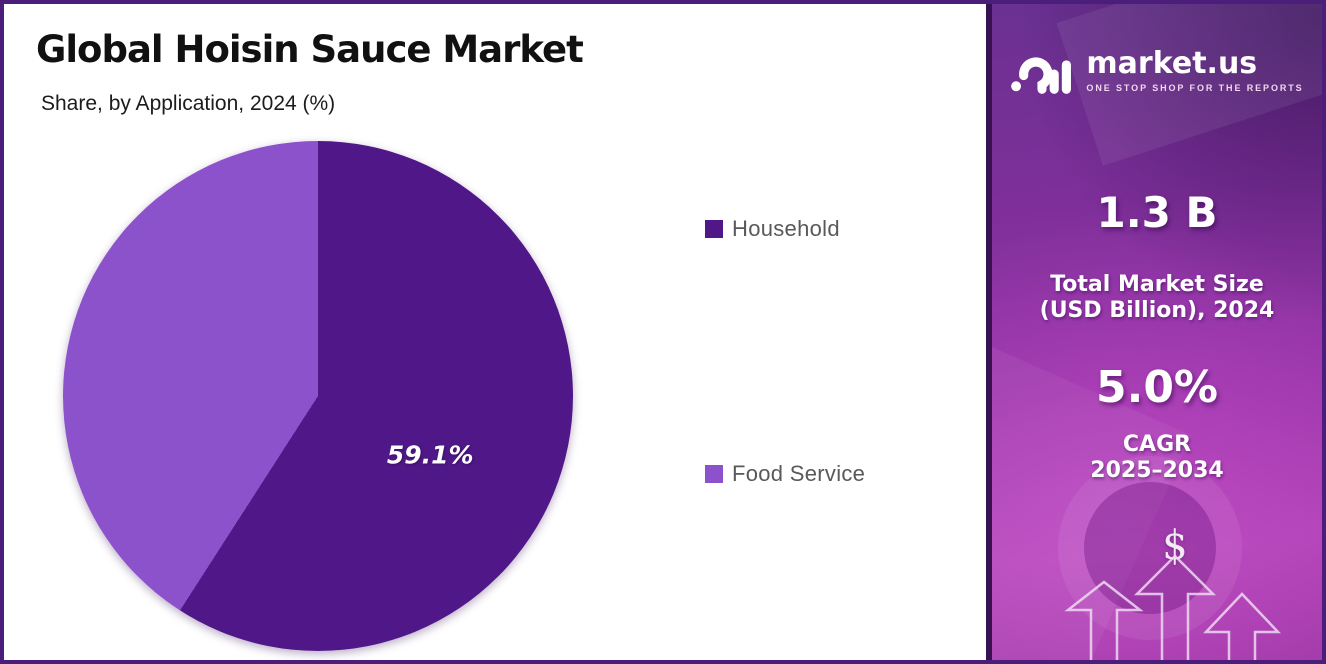  What do you see at coordinates (714, 474) in the screenshot?
I see `legend-swatch-food-service` at bounding box center [714, 474].